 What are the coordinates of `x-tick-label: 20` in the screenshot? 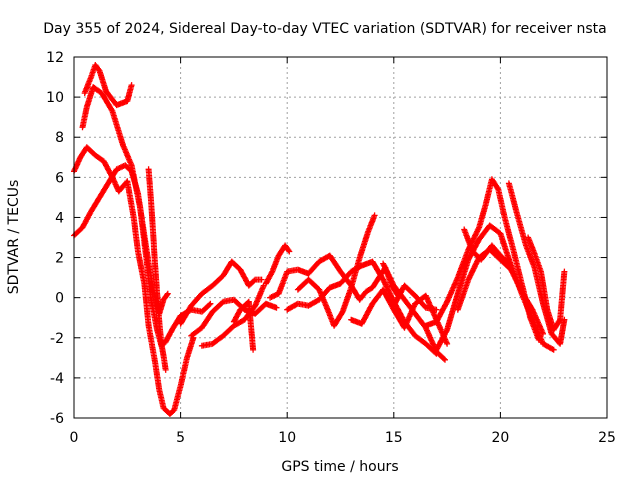 It's located at (500, 438).